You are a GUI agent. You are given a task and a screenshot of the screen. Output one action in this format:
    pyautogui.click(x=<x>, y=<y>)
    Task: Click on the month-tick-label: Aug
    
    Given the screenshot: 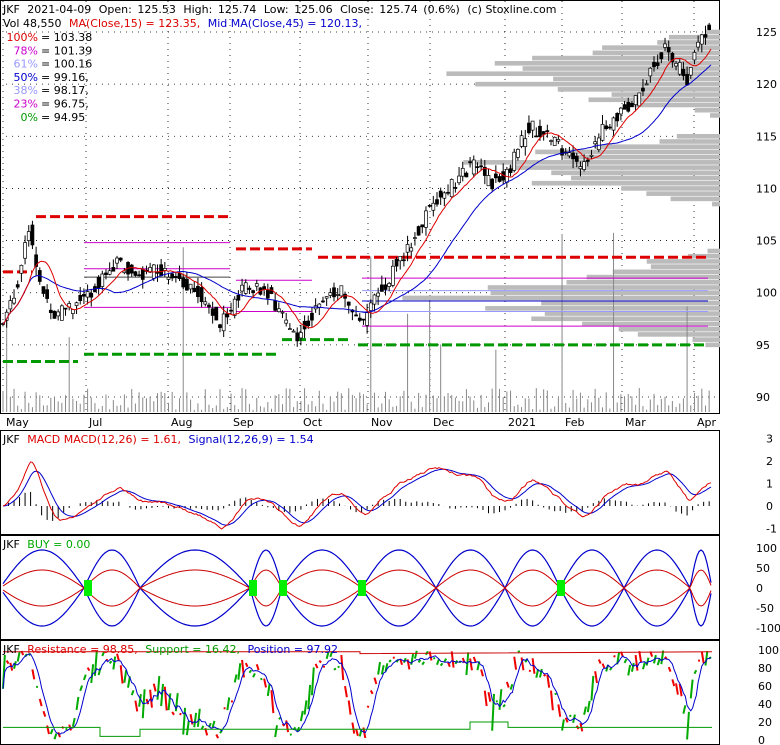 What is the action you would take?
    pyautogui.click(x=181, y=422)
    